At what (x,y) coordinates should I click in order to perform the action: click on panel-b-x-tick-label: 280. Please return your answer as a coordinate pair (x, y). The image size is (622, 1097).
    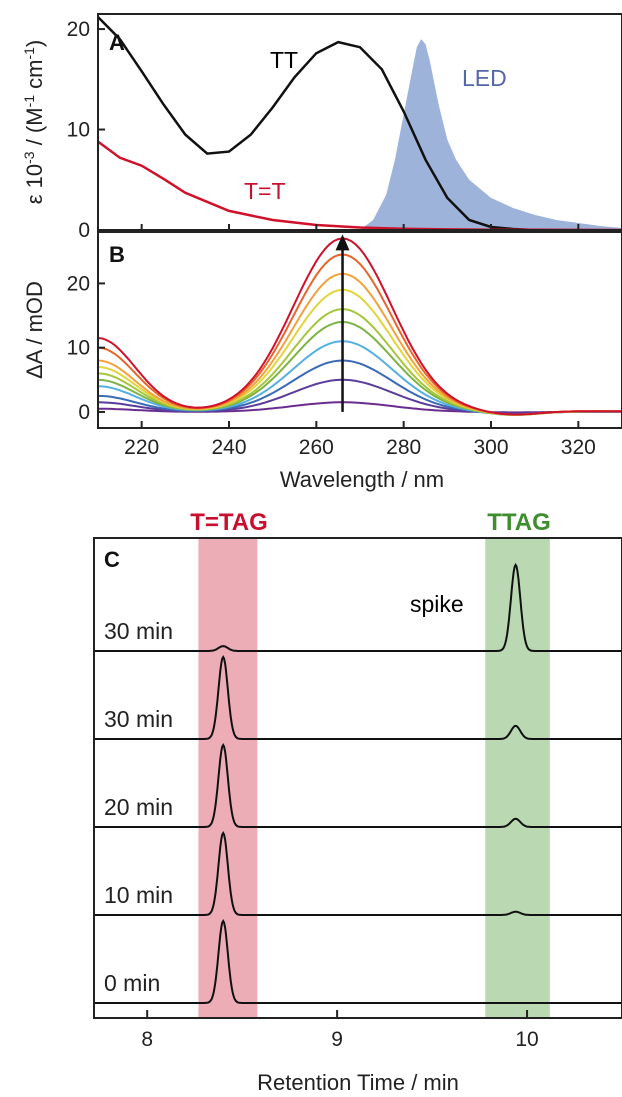
    Looking at the image, I should click on (403, 447).